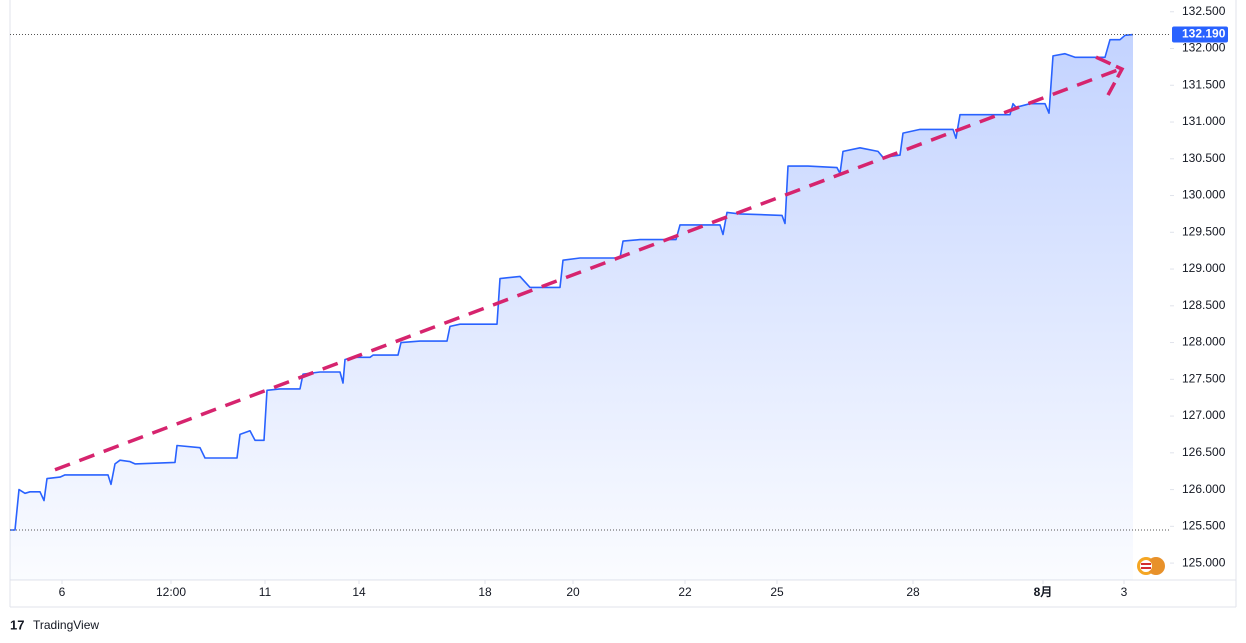  I want to click on y-tick-label: 129.000, so click(1204, 268).